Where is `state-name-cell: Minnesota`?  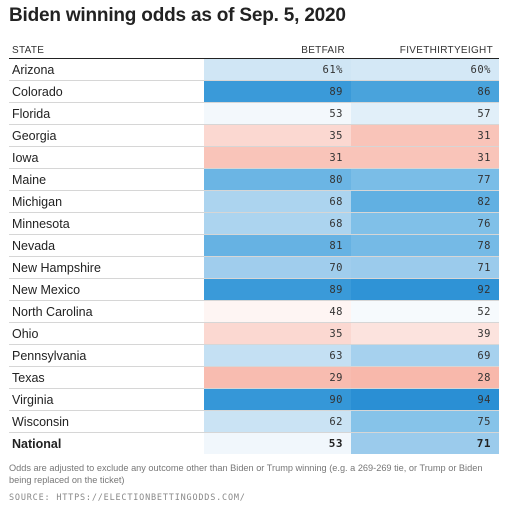 state-name-cell: Minnesota is located at coordinates (106, 223).